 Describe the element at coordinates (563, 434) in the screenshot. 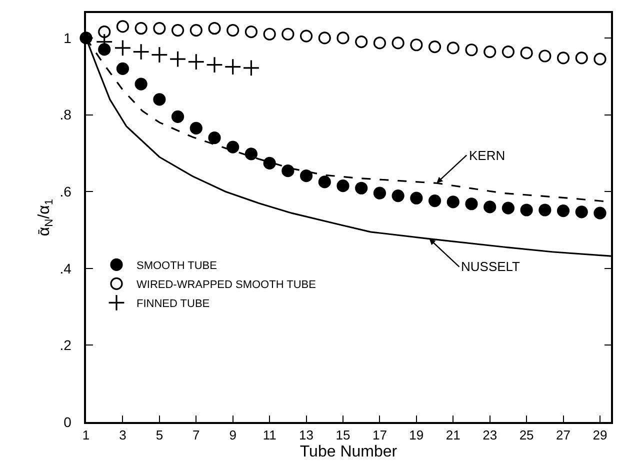

I see `x-tick-label: 27` at that location.